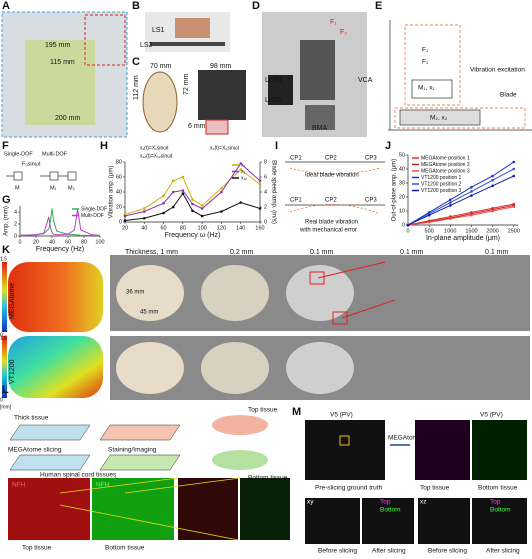  Describe the element at coordinates (274, 100) in the screenshot. I see `label: LDS2` at that location.